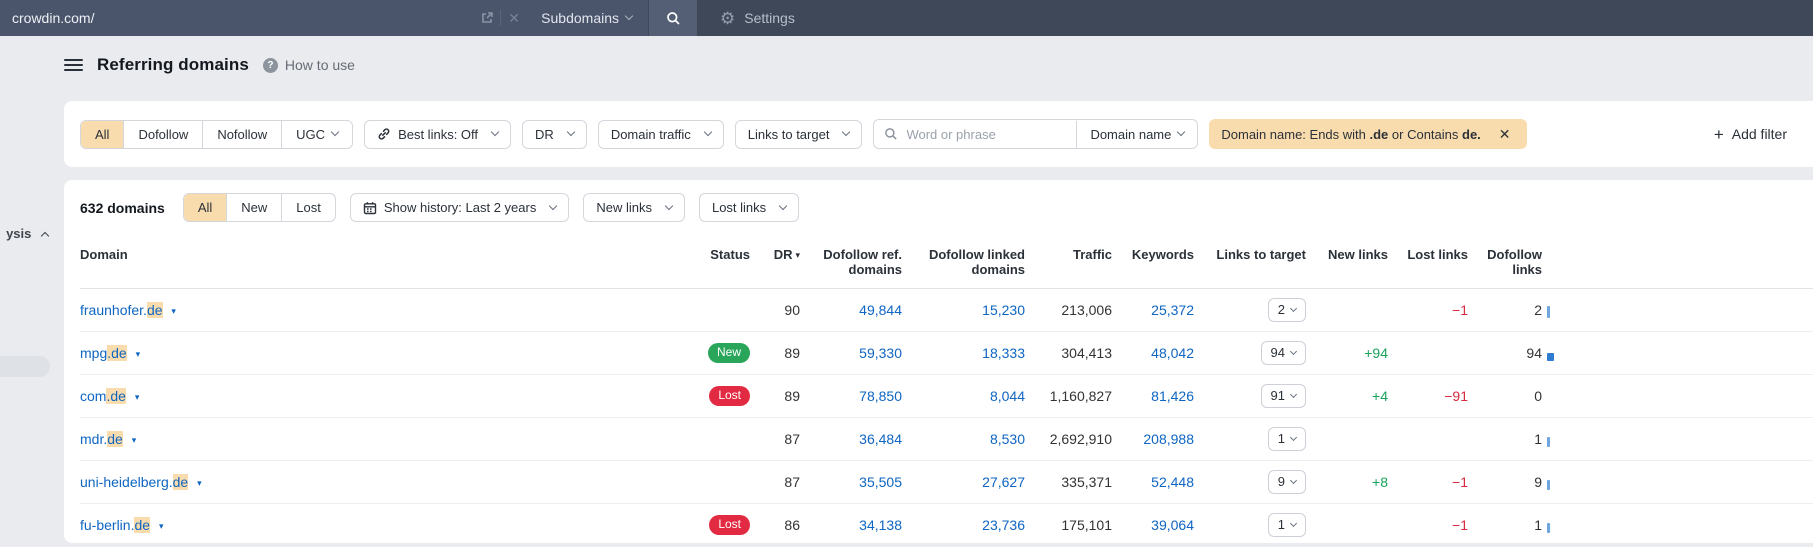 The image size is (1813, 547). I want to click on best-links-button: Best links: Off, so click(438, 134).